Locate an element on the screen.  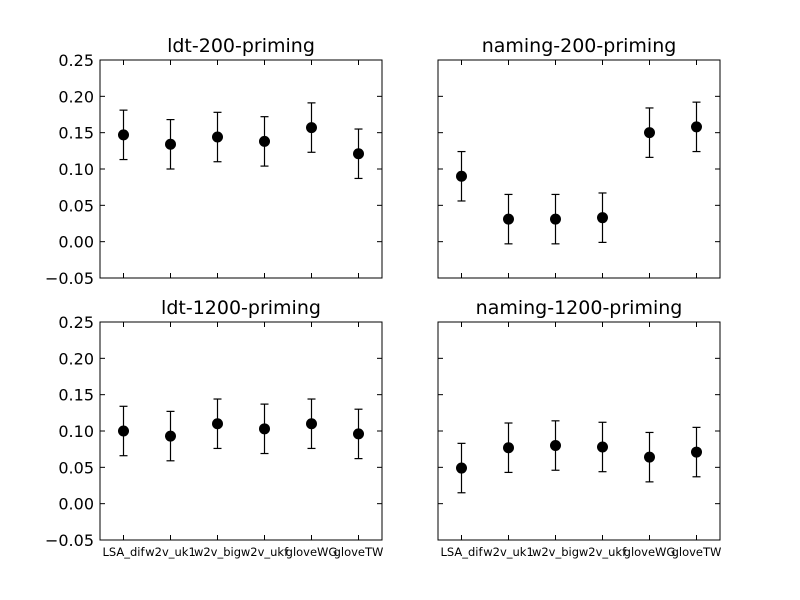
subplot-title: naming-200-priming is located at coordinates (579, 46).